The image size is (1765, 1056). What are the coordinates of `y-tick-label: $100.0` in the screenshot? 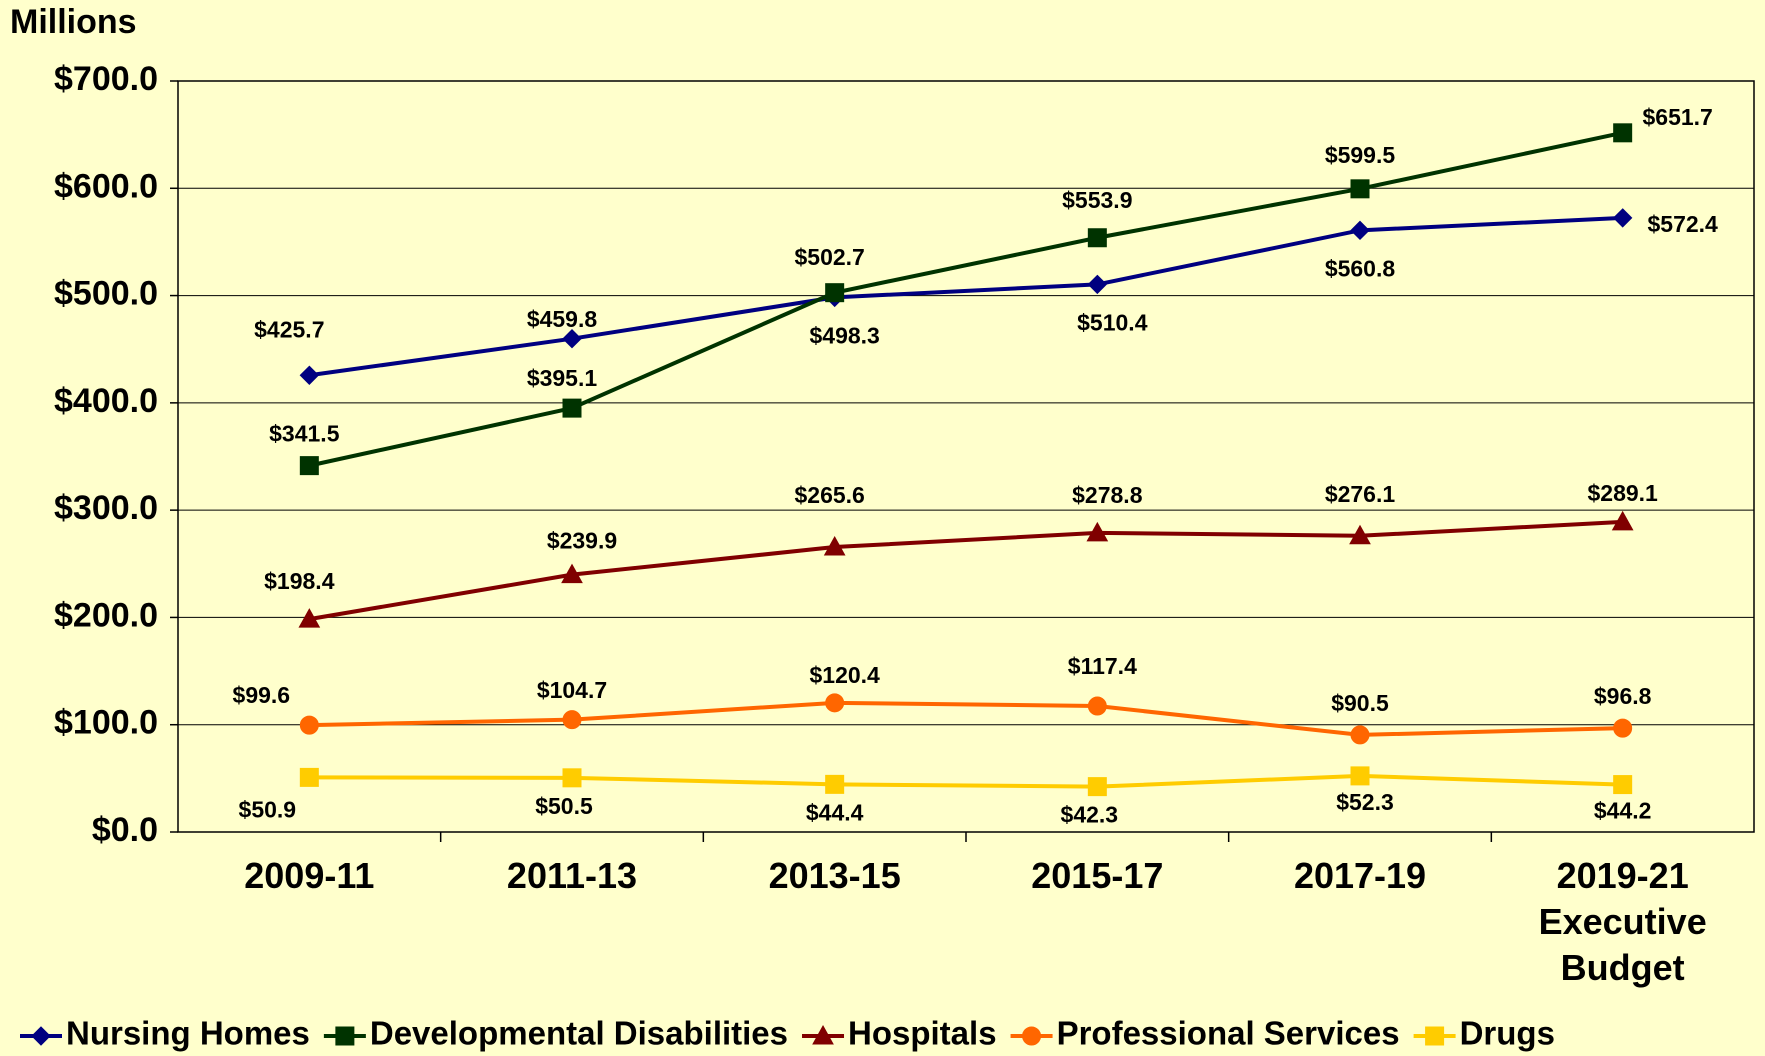 It's located at (106, 723).